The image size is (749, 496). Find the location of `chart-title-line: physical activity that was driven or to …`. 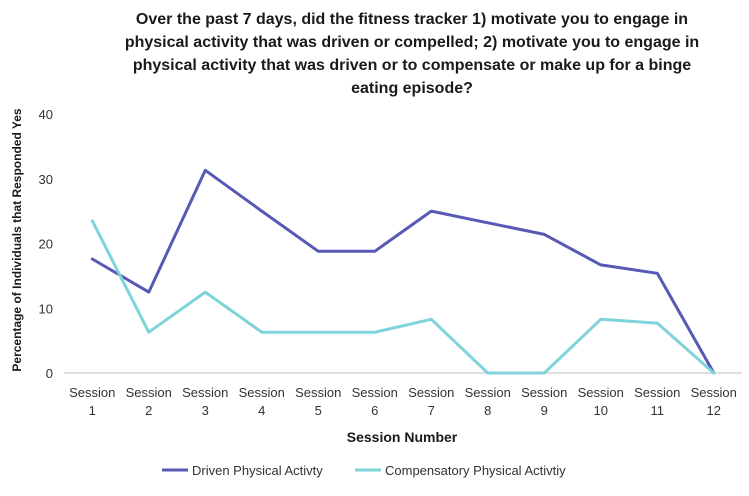

chart-title-line: physical activity that was driven or to … is located at coordinates (412, 65).